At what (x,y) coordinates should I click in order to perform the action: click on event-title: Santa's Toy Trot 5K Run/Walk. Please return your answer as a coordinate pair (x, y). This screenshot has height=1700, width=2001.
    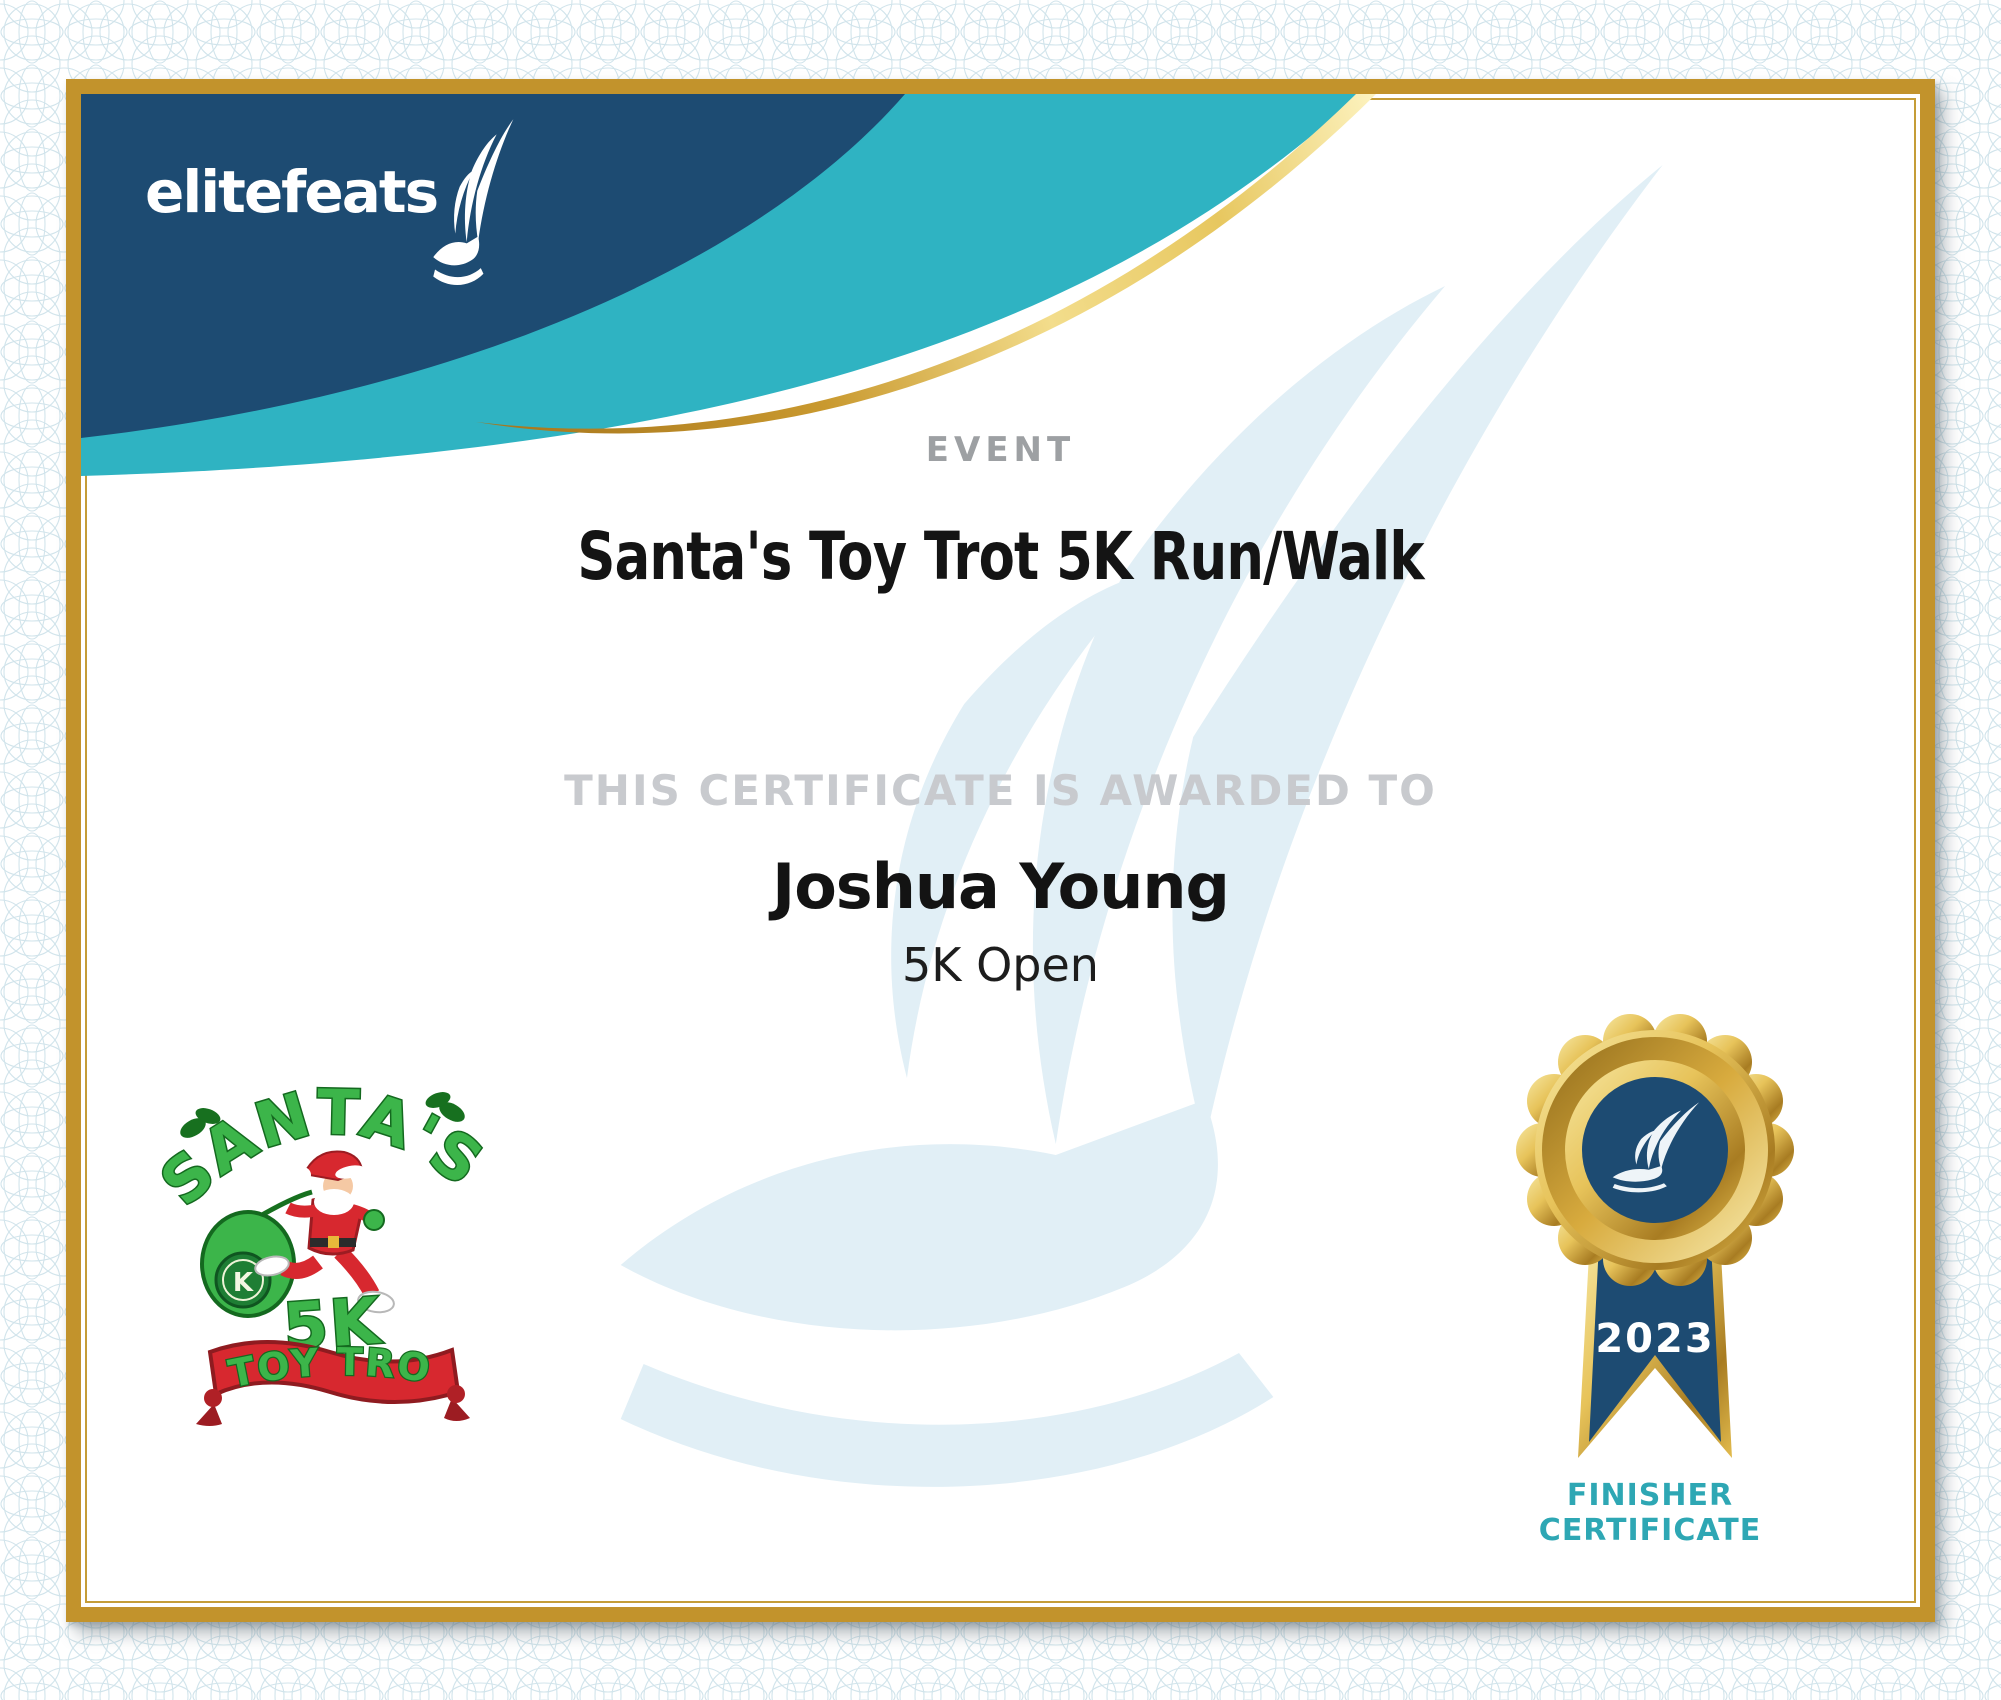
    Looking at the image, I should click on (1000, 556).